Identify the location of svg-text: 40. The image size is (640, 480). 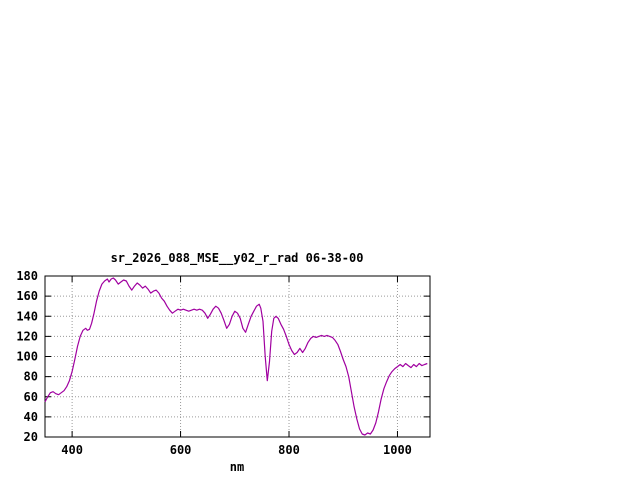
(31, 417).